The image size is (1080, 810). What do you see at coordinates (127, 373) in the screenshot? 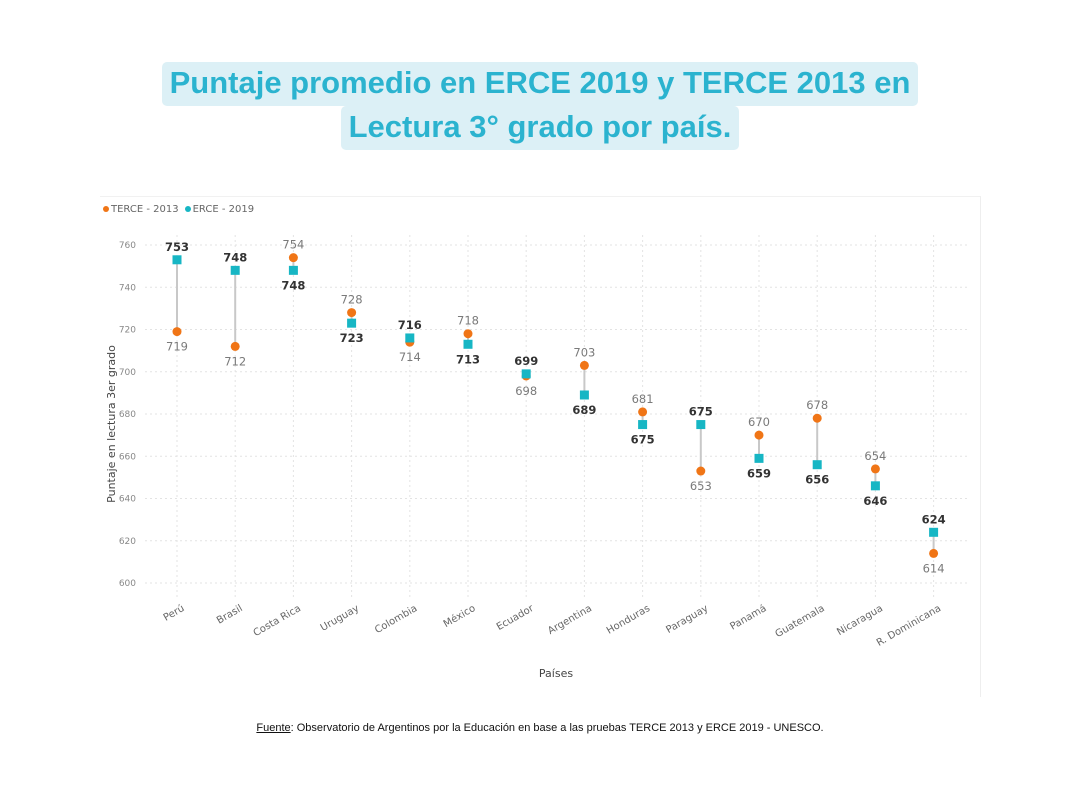
I see `y-tick-label: 700` at bounding box center [127, 373].